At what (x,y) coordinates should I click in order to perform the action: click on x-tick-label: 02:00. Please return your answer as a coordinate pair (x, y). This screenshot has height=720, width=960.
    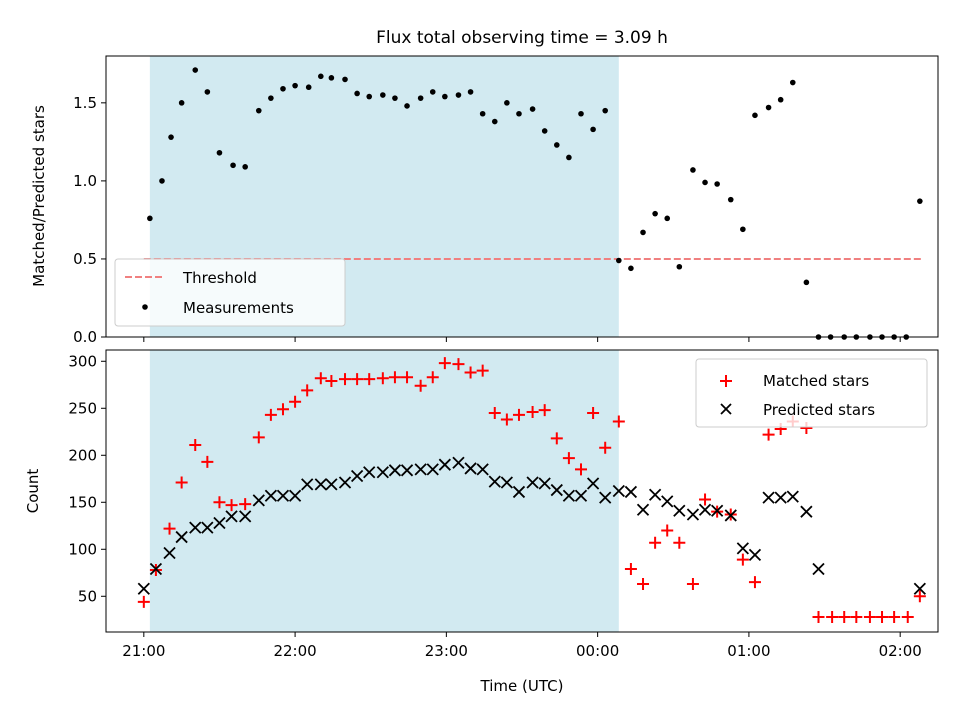
    Looking at the image, I should click on (900, 651).